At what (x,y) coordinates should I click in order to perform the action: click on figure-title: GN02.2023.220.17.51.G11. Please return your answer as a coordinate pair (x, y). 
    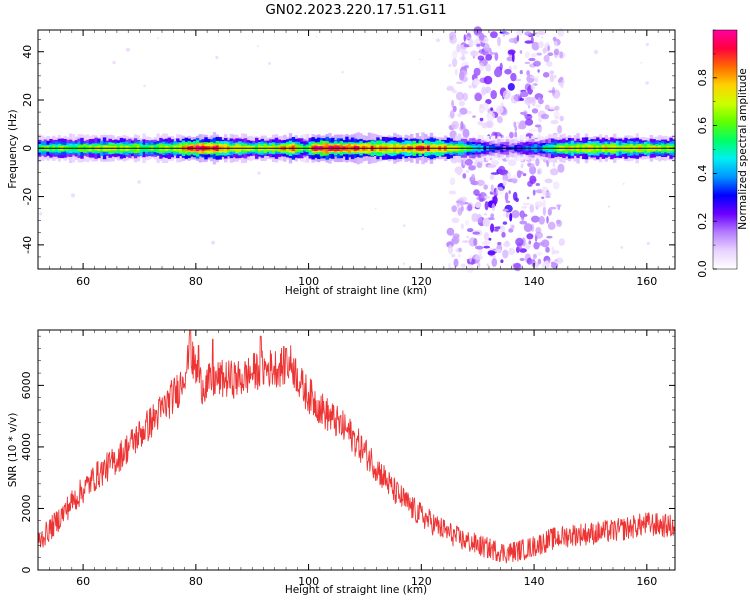
    Looking at the image, I should click on (355, 10).